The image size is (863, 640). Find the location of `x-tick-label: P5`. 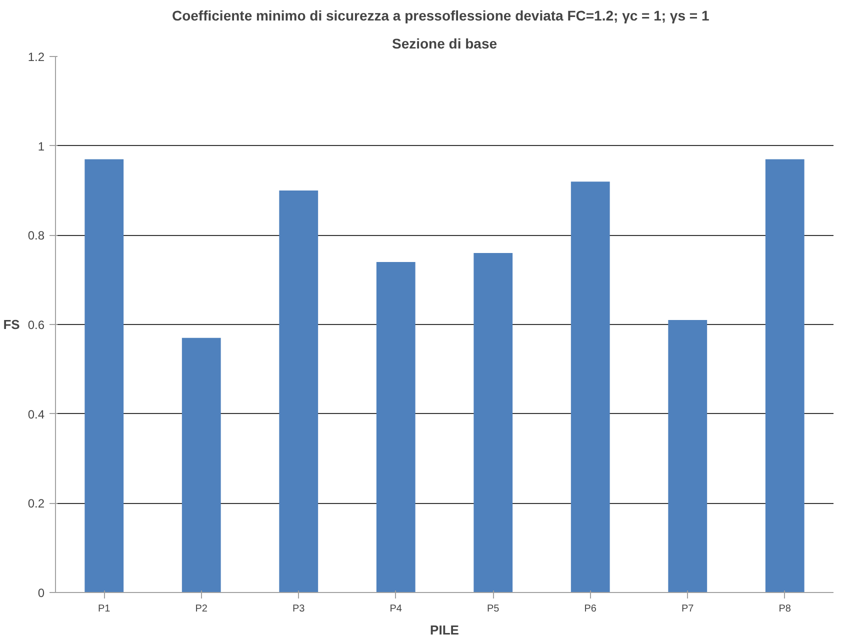

x-tick-label: P5 is located at coordinates (493, 609).